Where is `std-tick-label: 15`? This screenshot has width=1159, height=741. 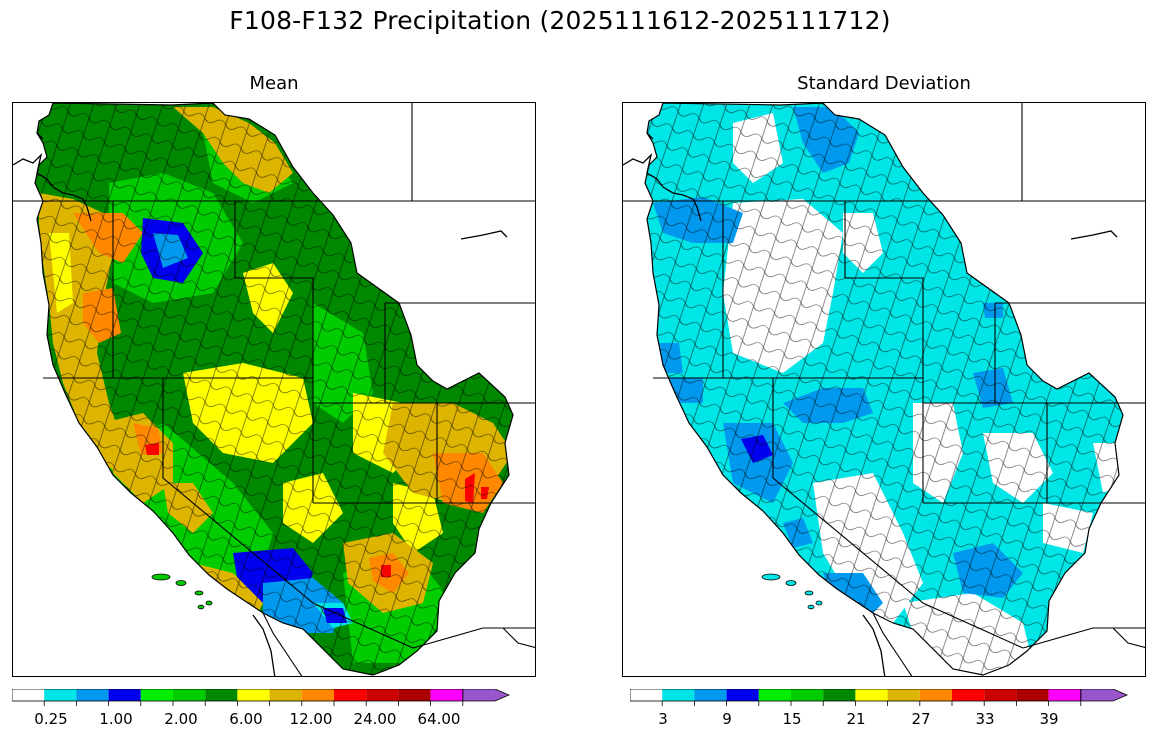
std-tick-label: 15 is located at coordinates (792, 719).